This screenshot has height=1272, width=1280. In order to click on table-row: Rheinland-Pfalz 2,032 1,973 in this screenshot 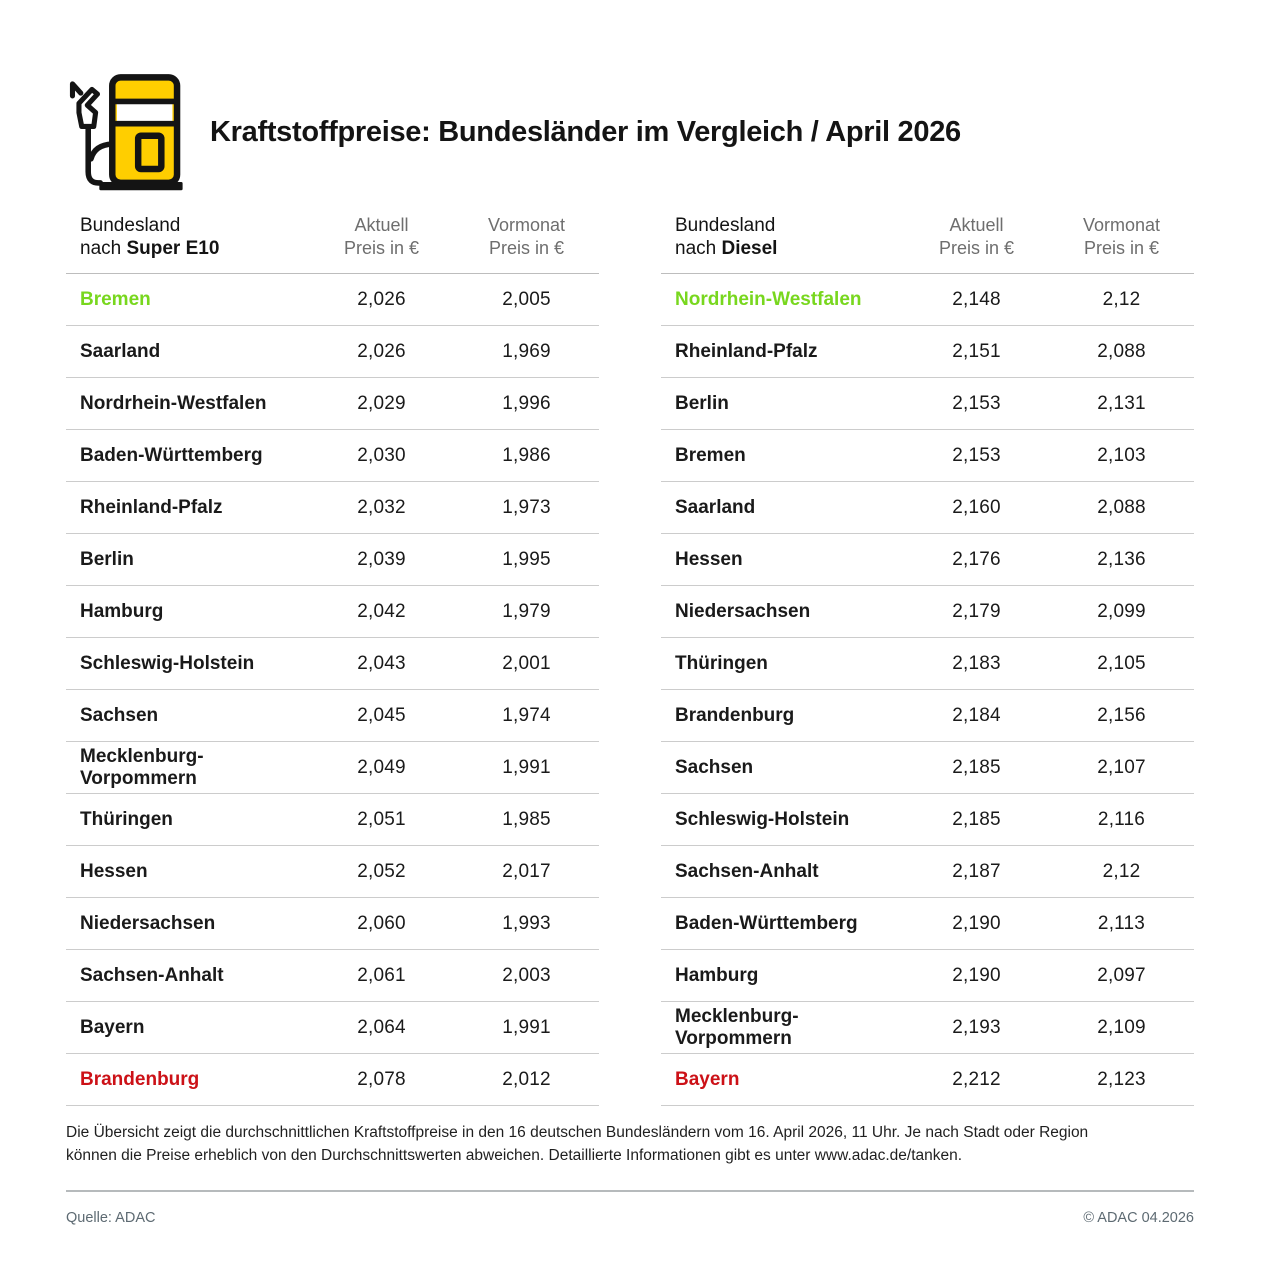, I will do `click(332, 508)`.